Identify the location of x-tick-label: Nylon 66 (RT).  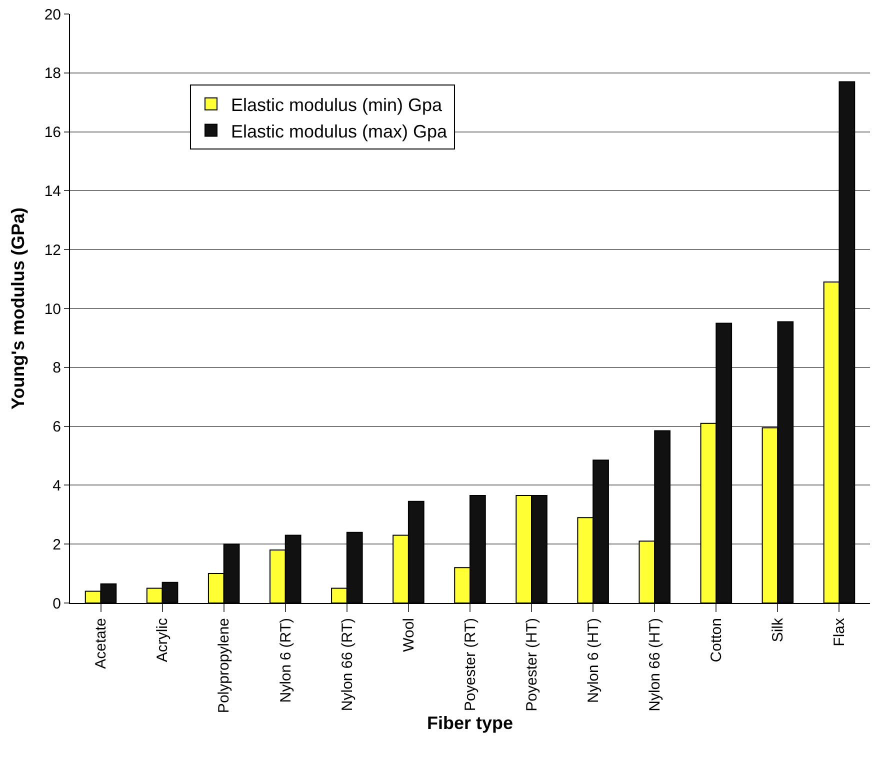
(347, 665).